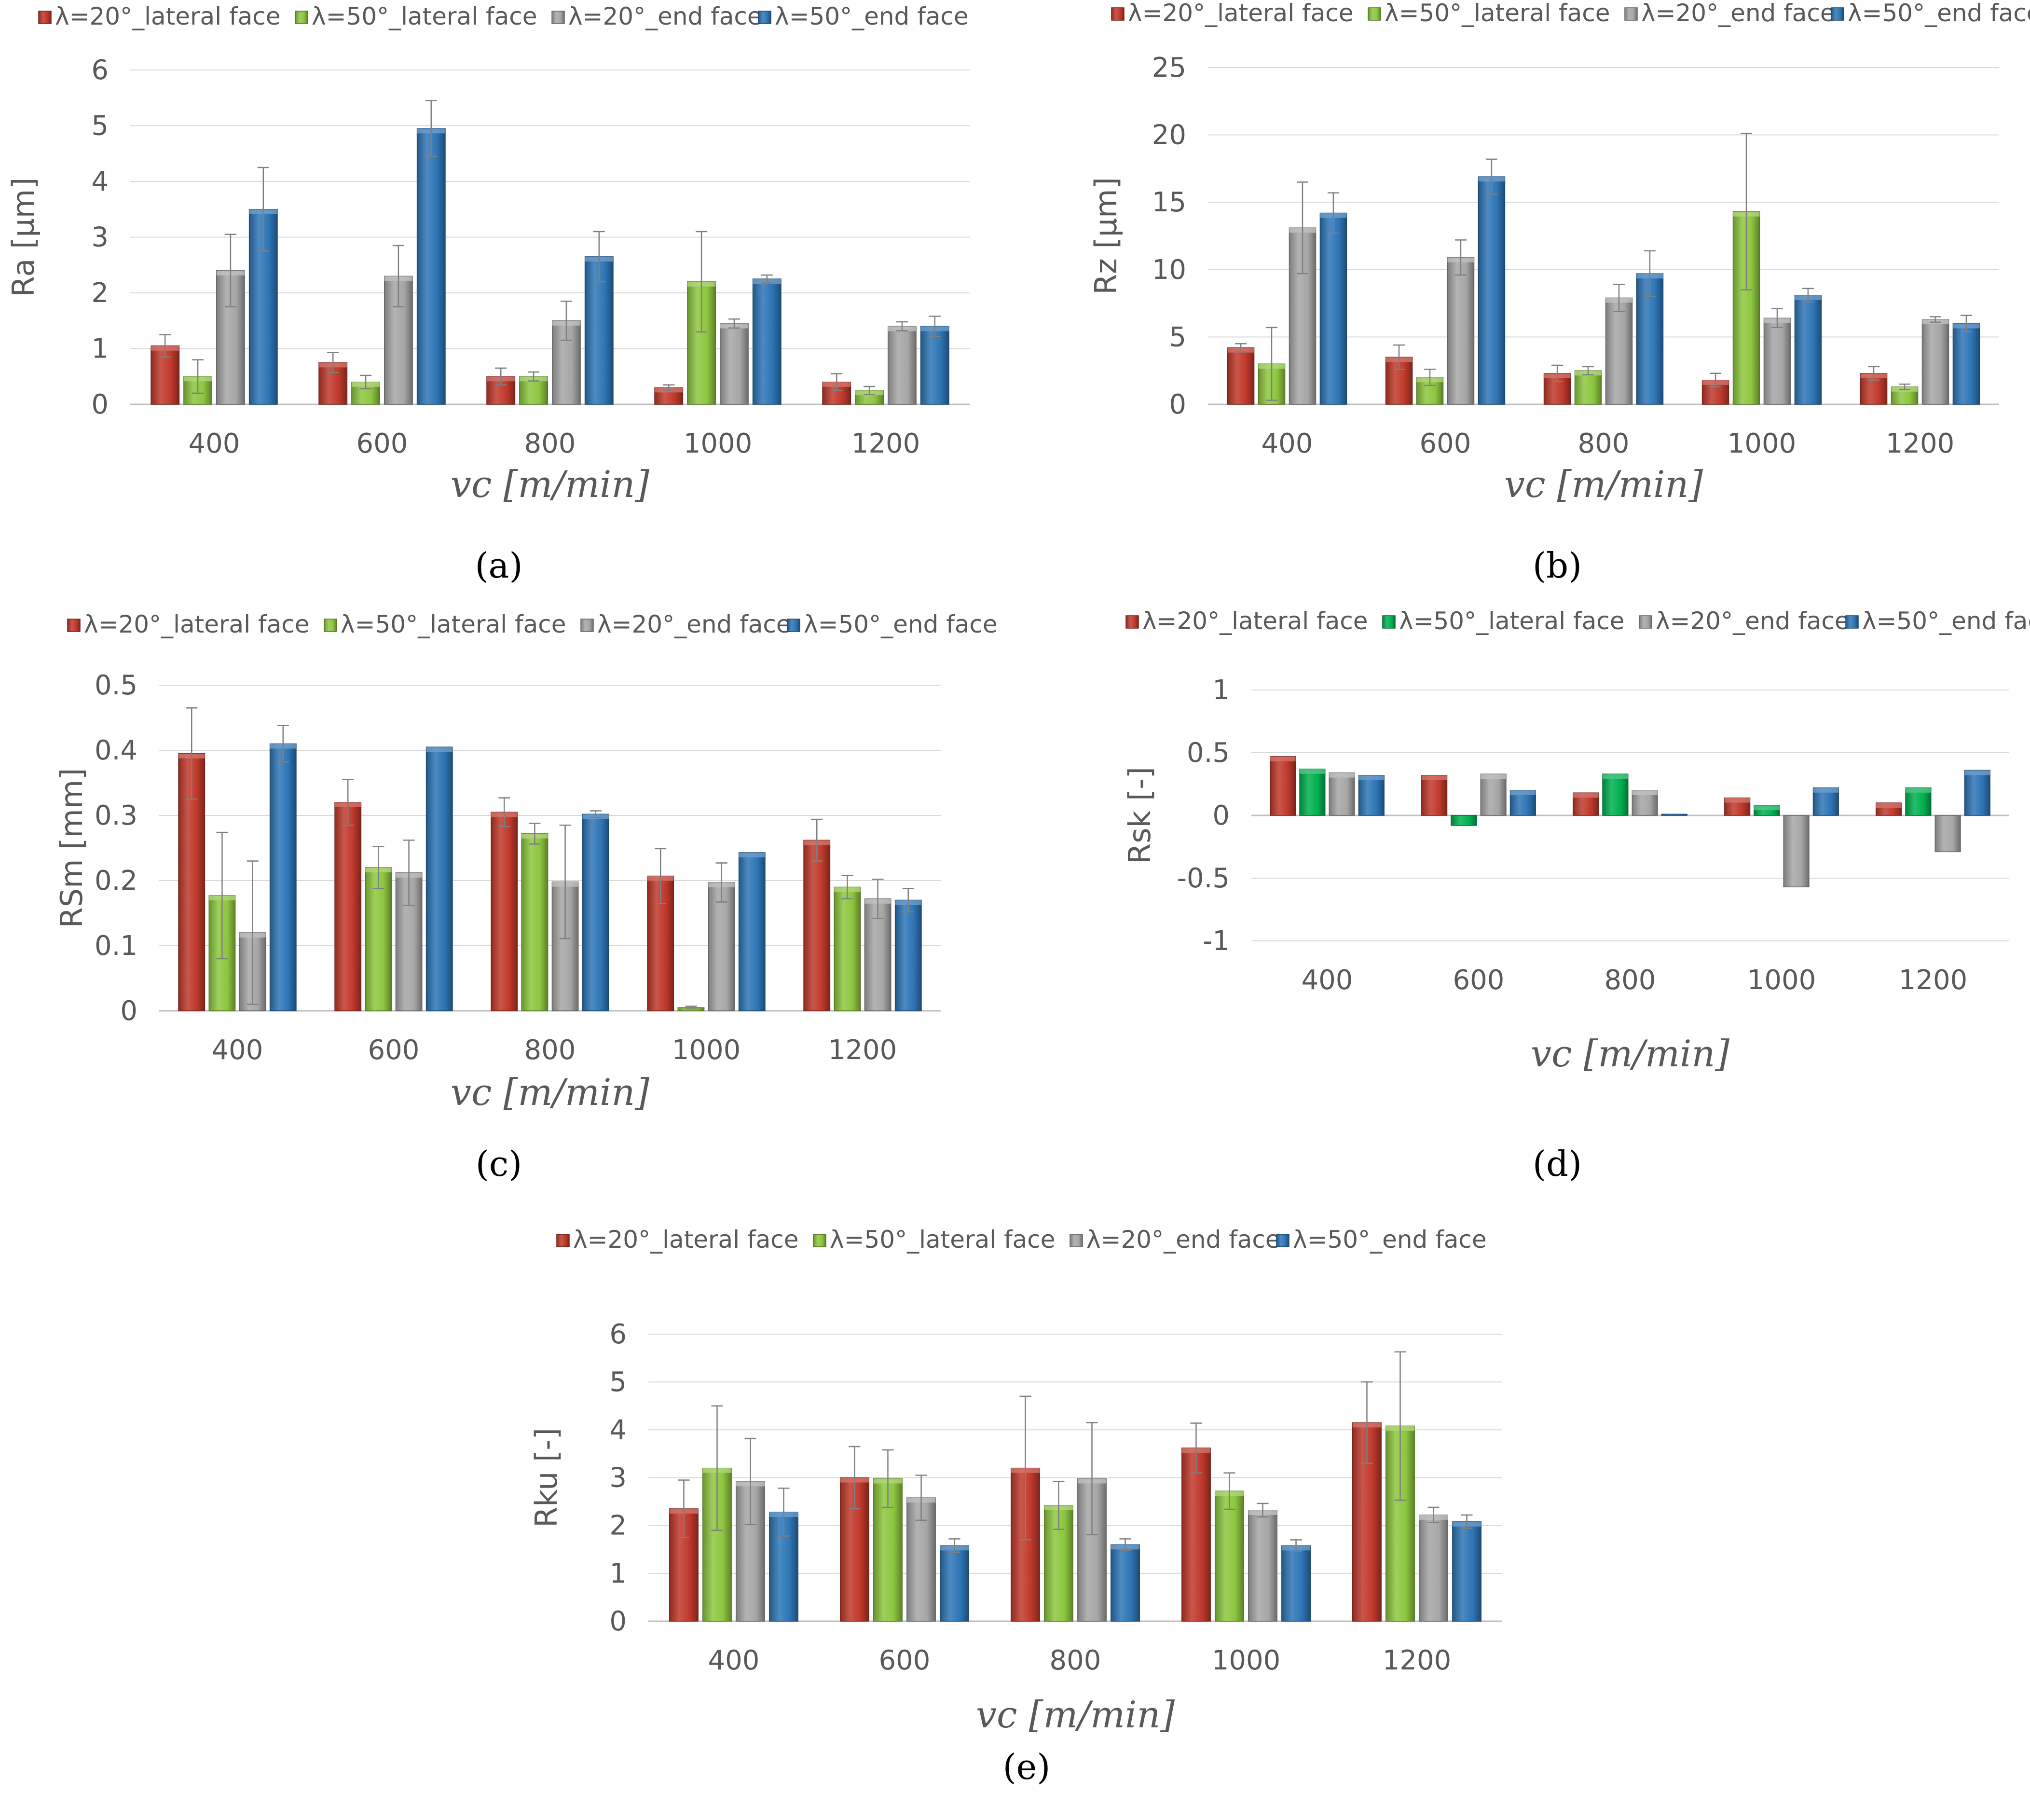 Image resolution: width=2030 pixels, height=1820 pixels. What do you see at coordinates (71, 848) in the screenshot?
I see `y-axis-label: RSm [mm]` at bounding box center [71, 848].